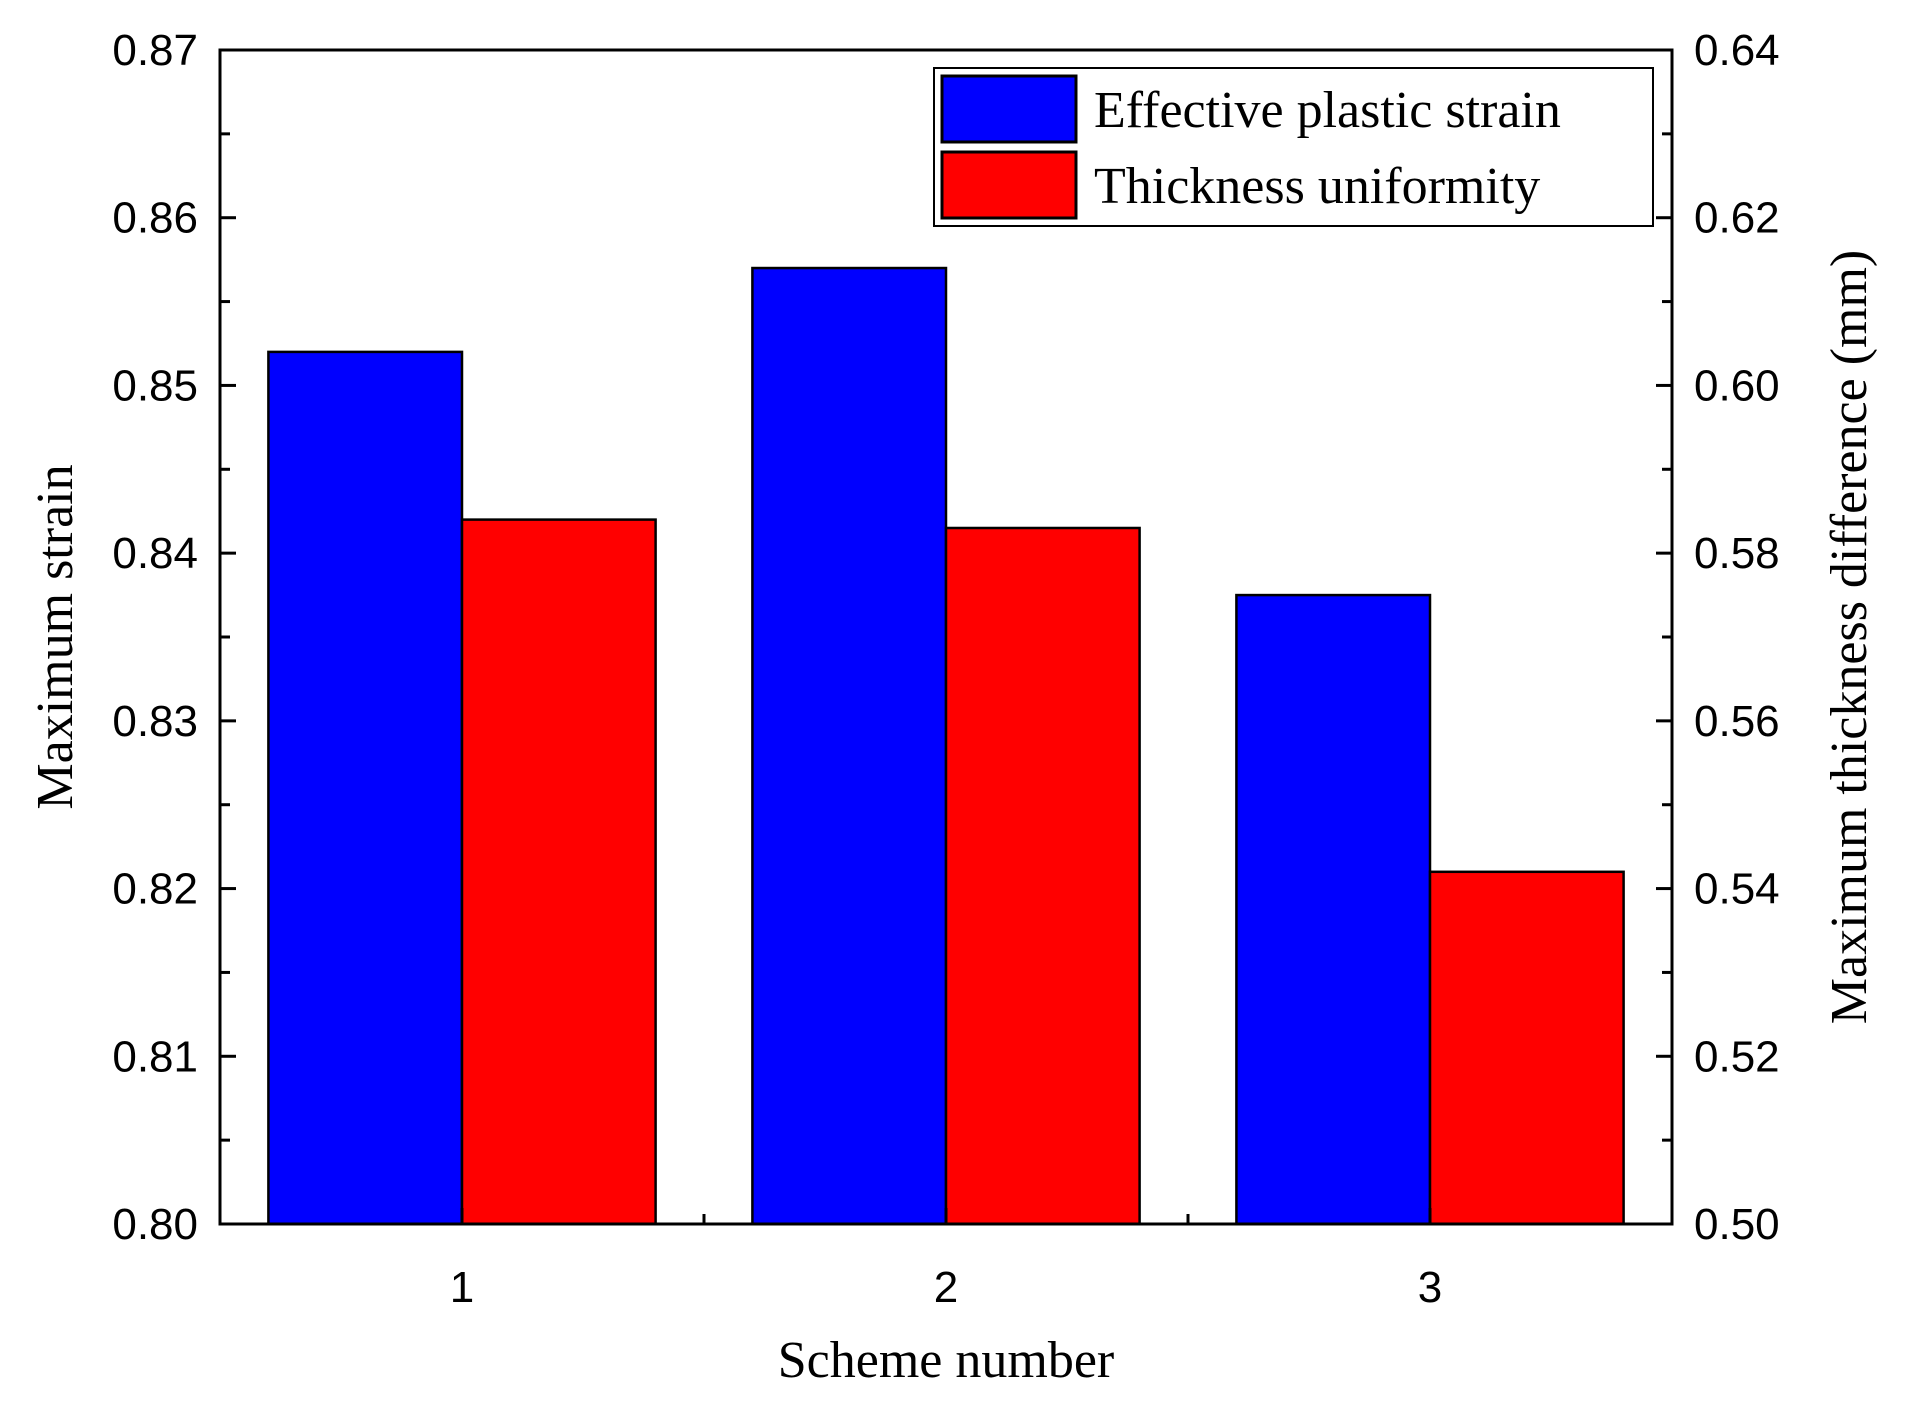  Describe the element at coordinates (155, 721) in the screenshot. I see `y-tick-label: 0.83` at that location.